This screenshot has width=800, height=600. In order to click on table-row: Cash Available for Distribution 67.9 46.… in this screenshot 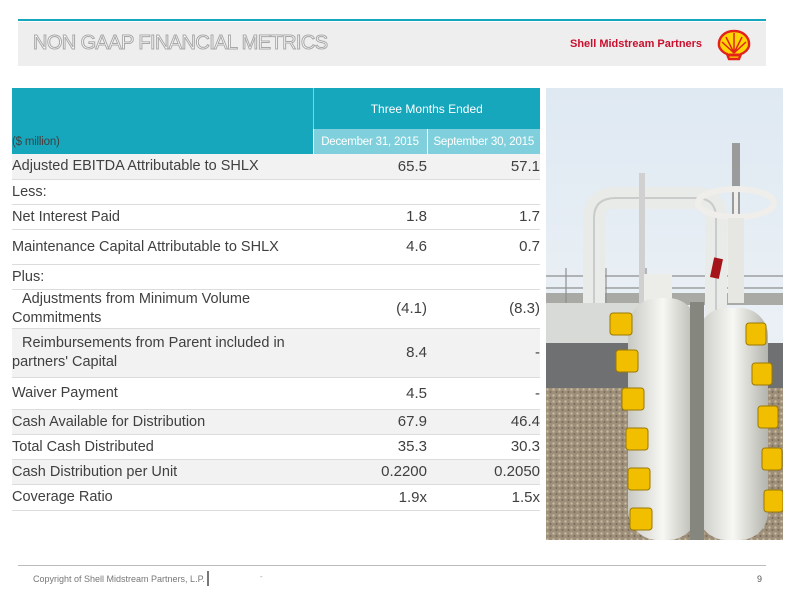, I will do `click(276, 422)`.